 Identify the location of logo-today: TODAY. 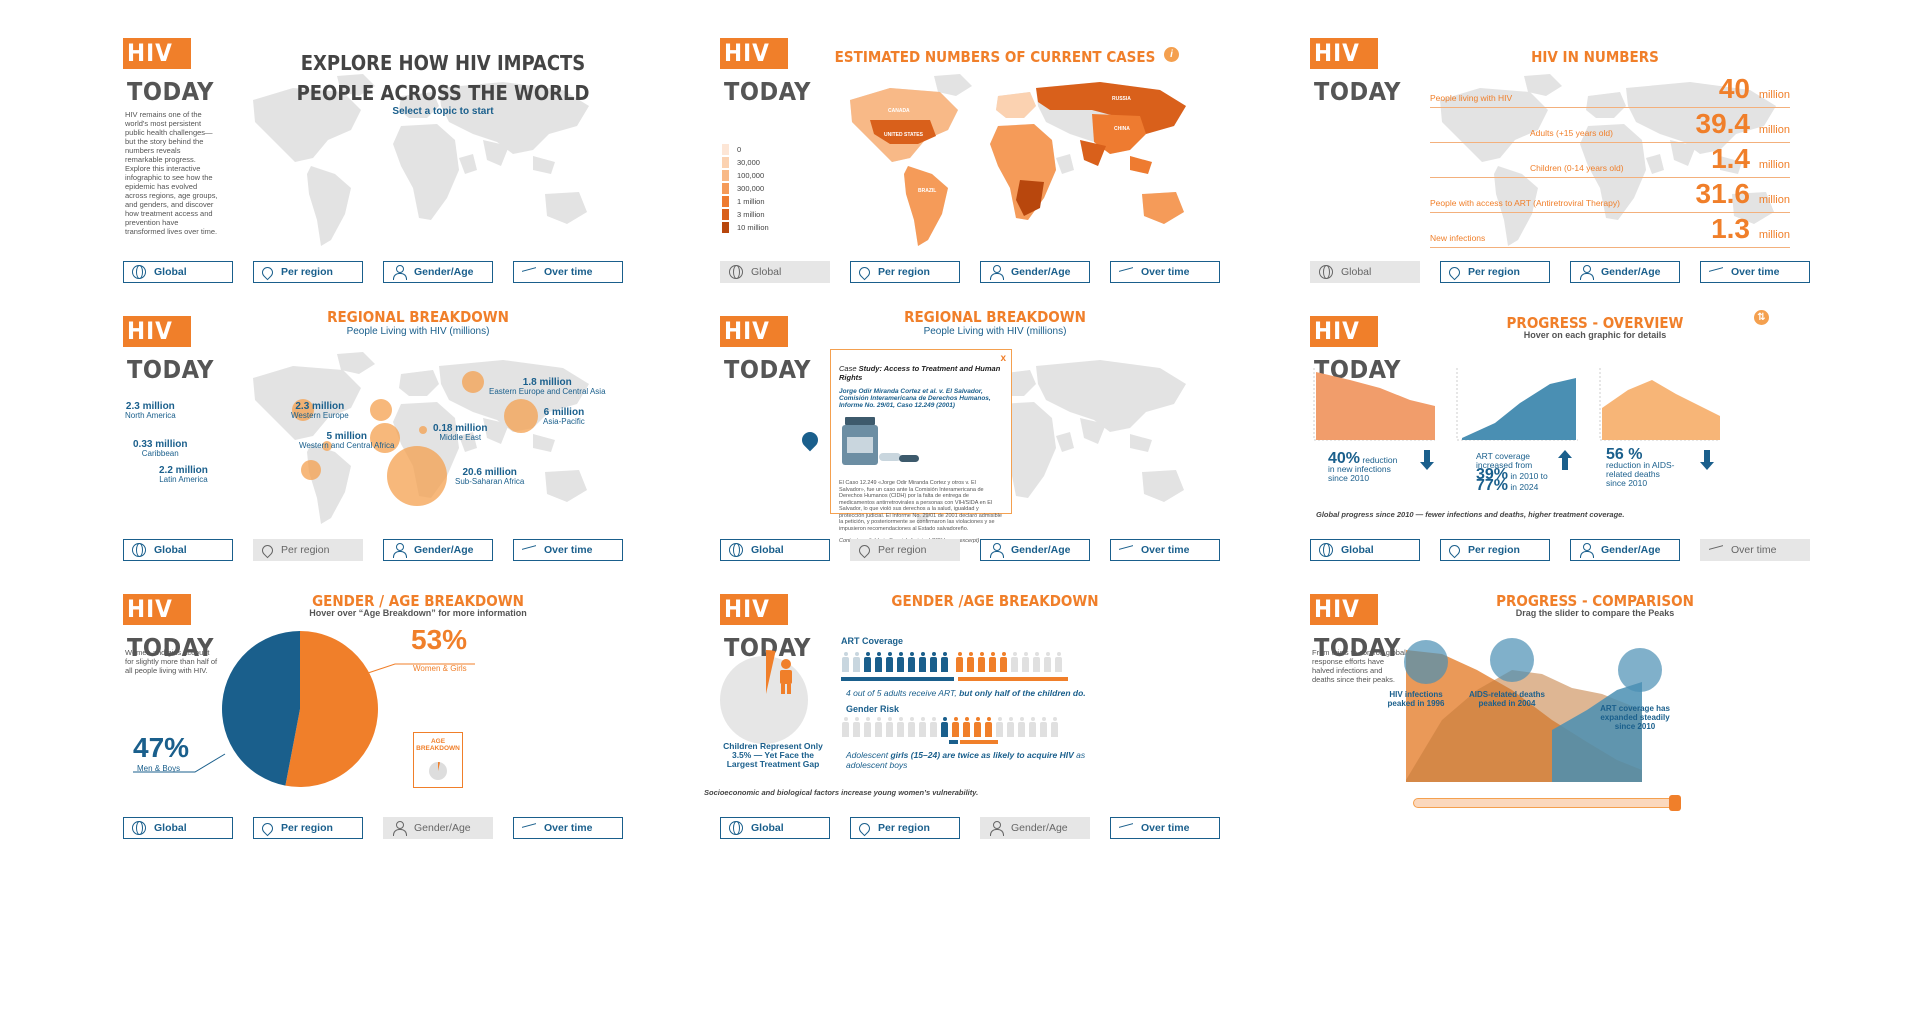
(1357, 91).